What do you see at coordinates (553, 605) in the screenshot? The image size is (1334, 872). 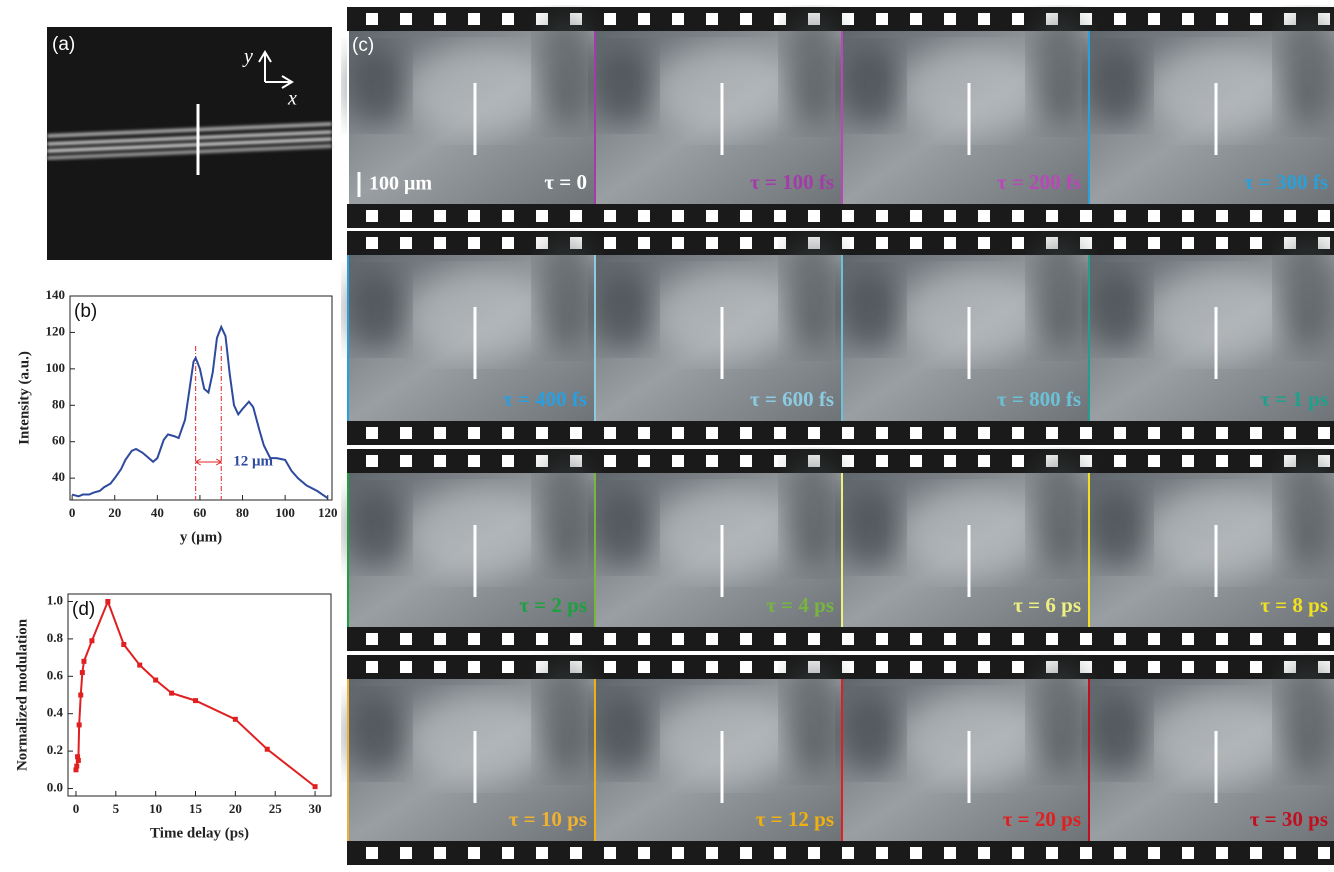 I see `delay-label: τ = 2 ps` at bounding box center [553, 605].